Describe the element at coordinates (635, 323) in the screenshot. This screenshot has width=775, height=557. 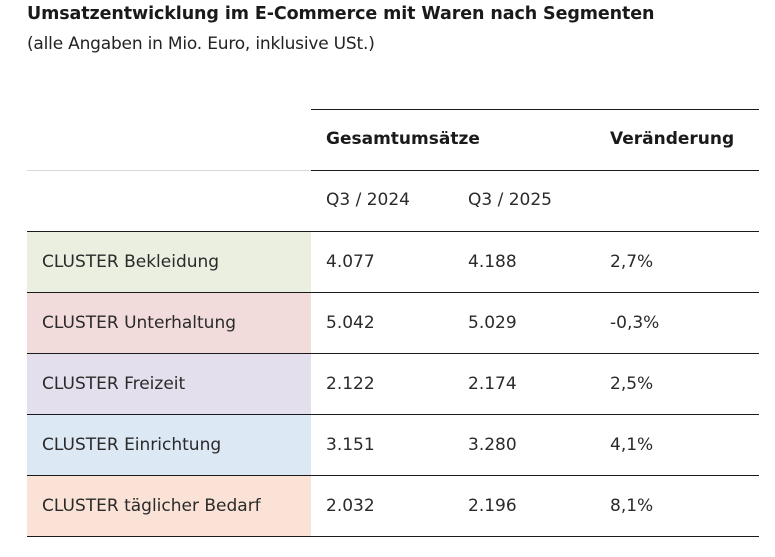
I see `value-change: -0,3%` at that location.